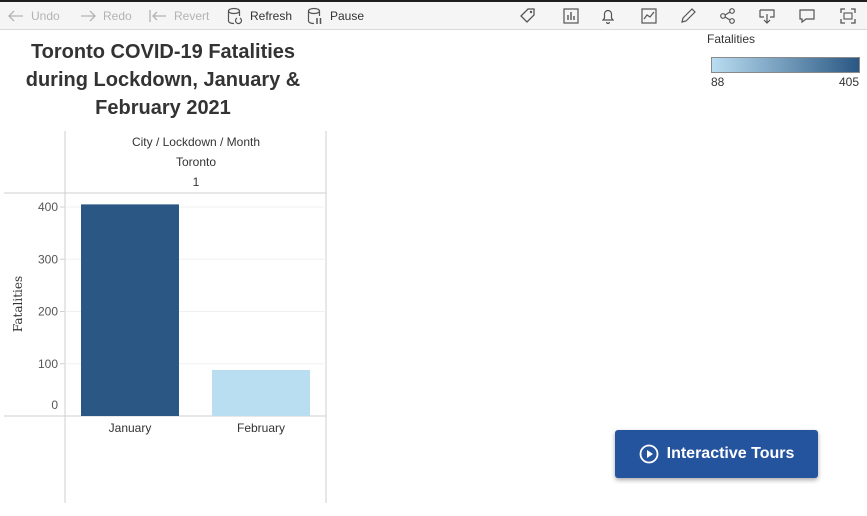 This screenshot has width=867, height=516. What do you see at coordinates (163, 108) in the screenshot?
I see `title-line-3: February 2021` at bounding box center [163, 108].